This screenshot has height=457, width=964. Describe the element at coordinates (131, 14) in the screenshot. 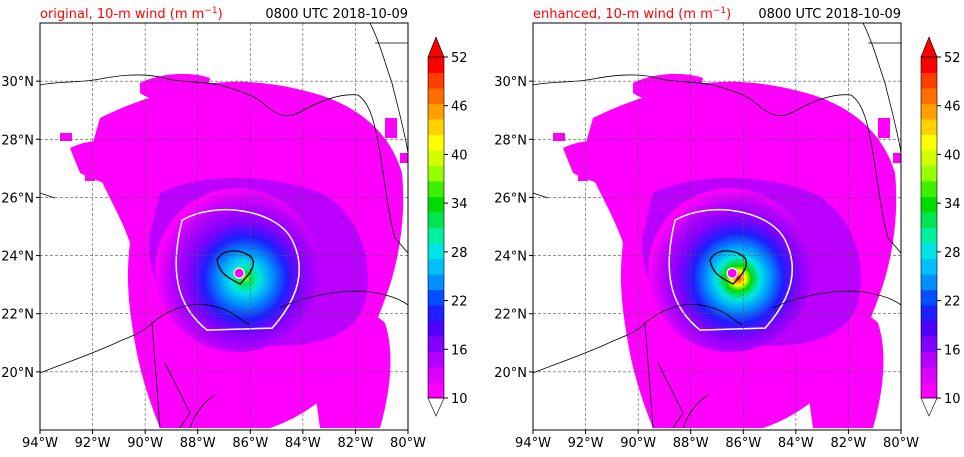

I see `panel-title: original, 10-m wind (m m−1)` at that location.